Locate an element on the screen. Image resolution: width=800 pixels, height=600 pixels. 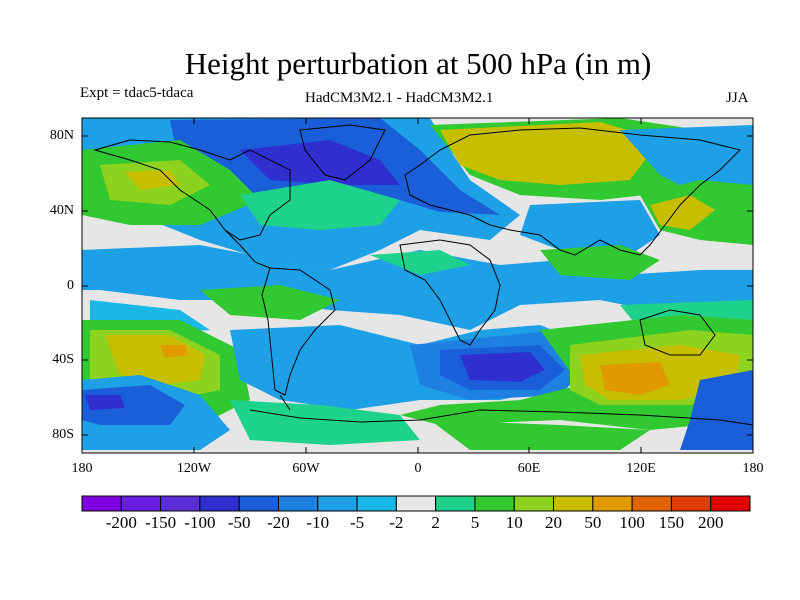
field-blue-asia is located at coordinates (590, 227).